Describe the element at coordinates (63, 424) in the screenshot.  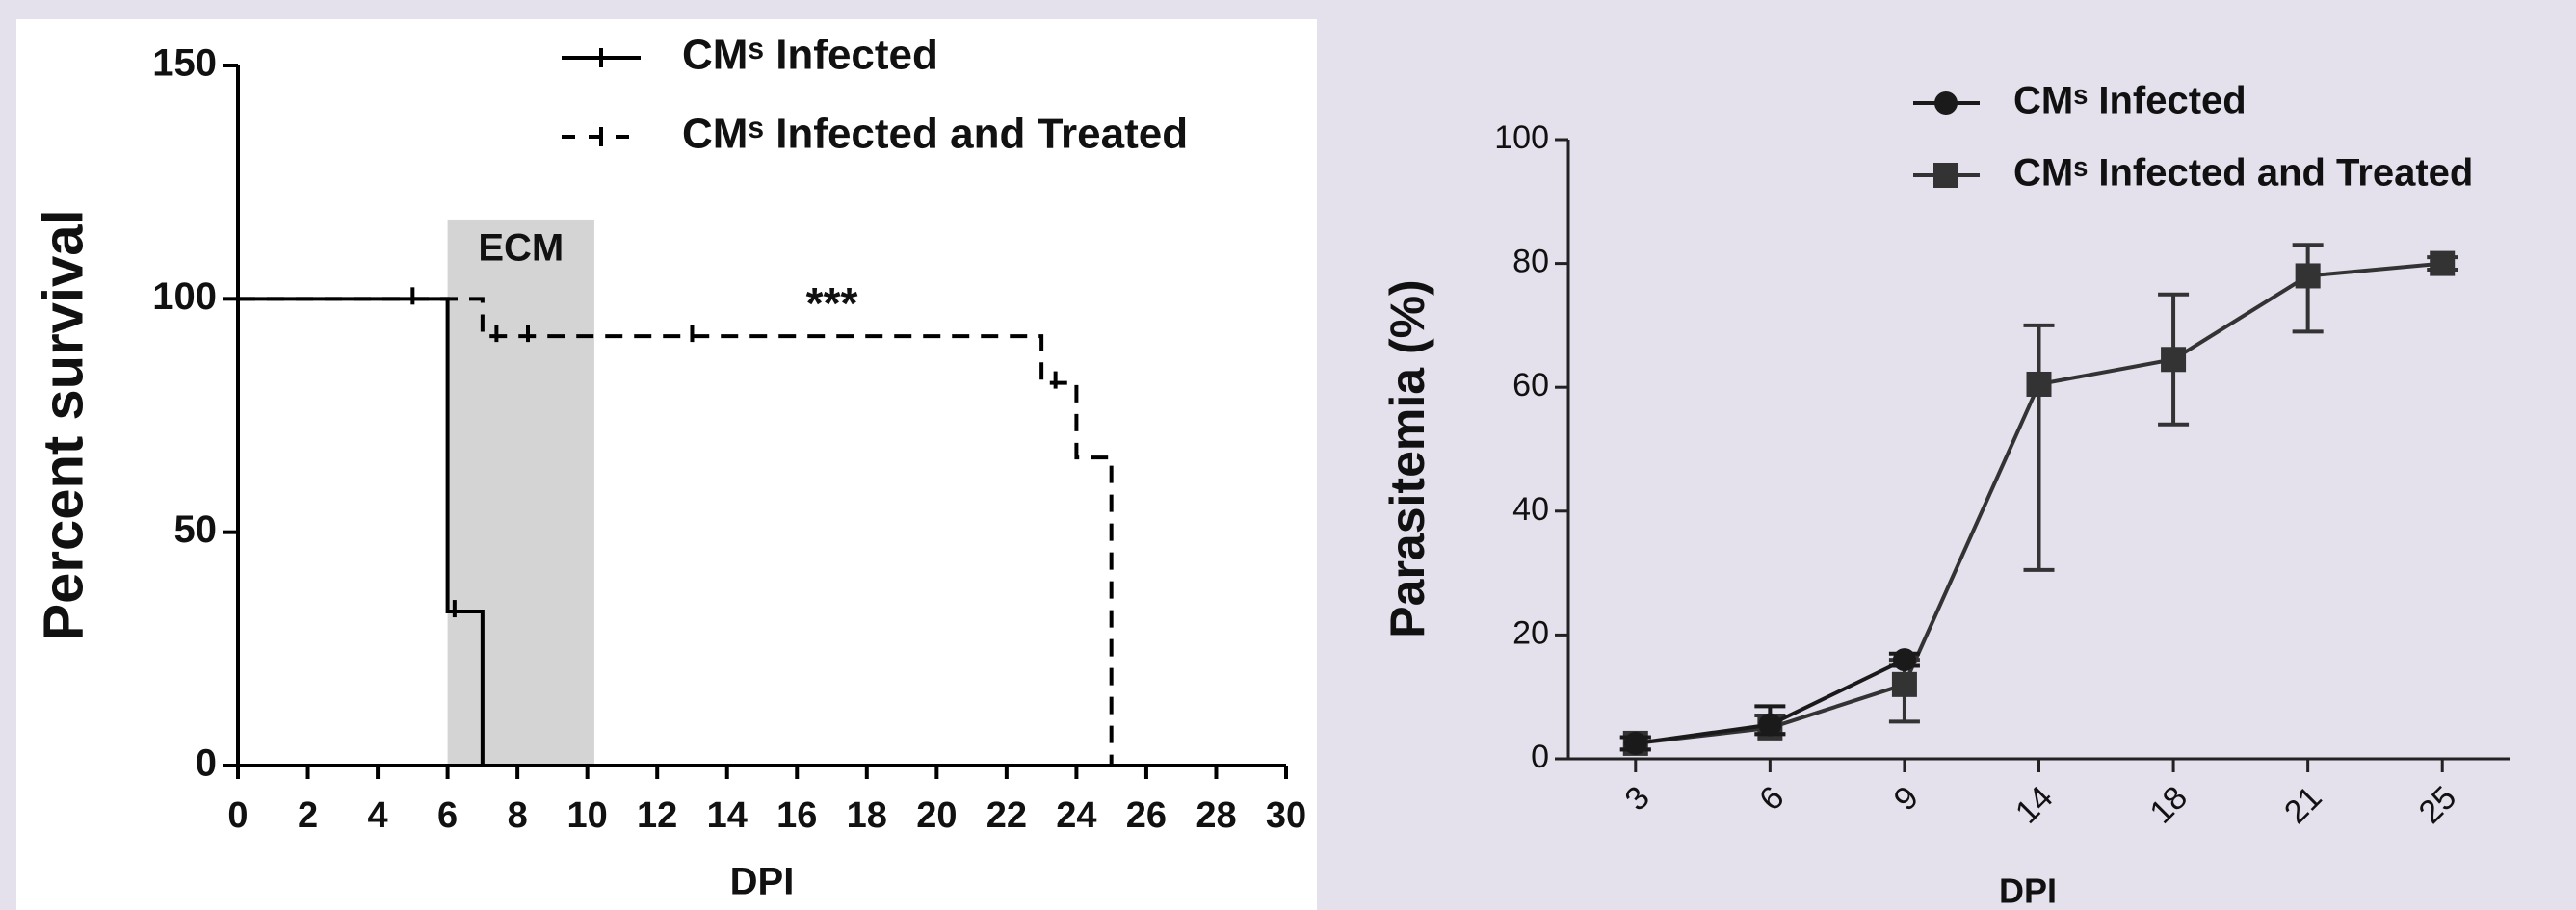
I see `y-axis-title: Percent survival` at that location.